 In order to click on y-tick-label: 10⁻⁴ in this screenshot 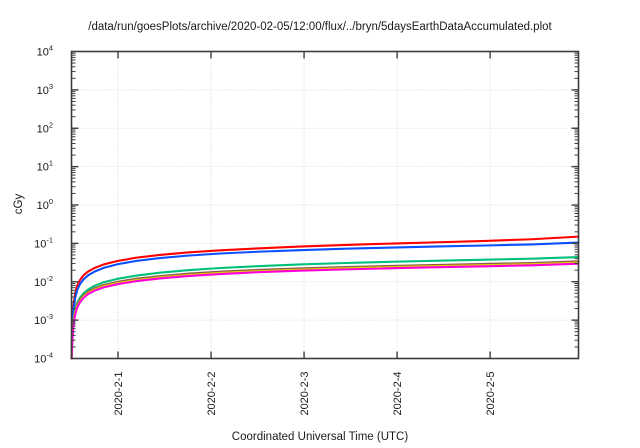, I will do `click(43, 358)`.